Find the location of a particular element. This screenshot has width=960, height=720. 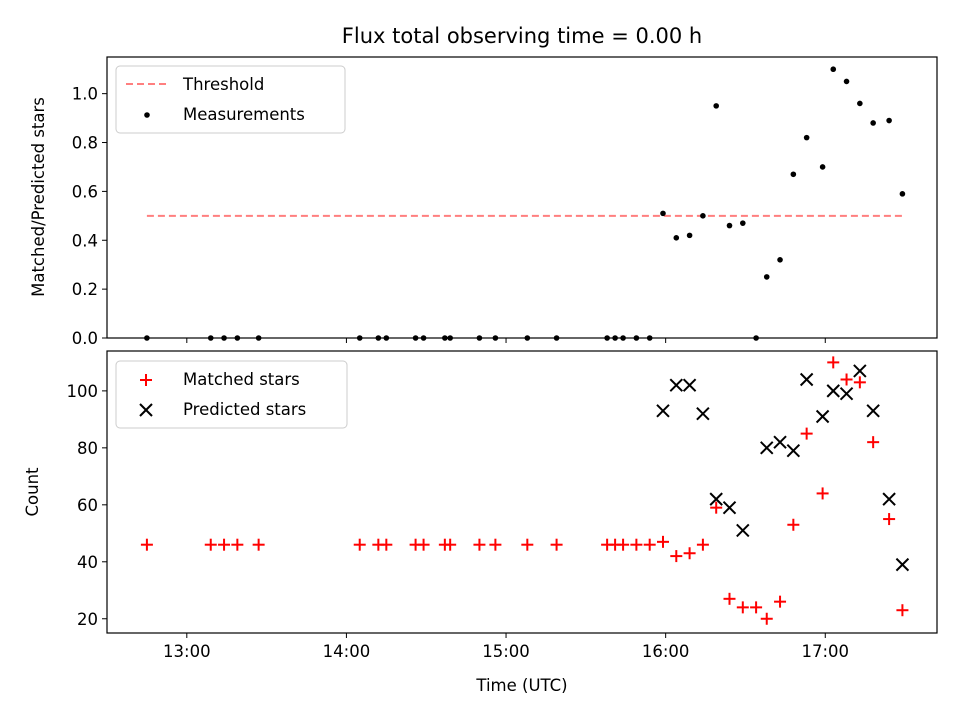

ratio-y-axis-label: Matched/Predicted stars is located at coordinates (38, 197).